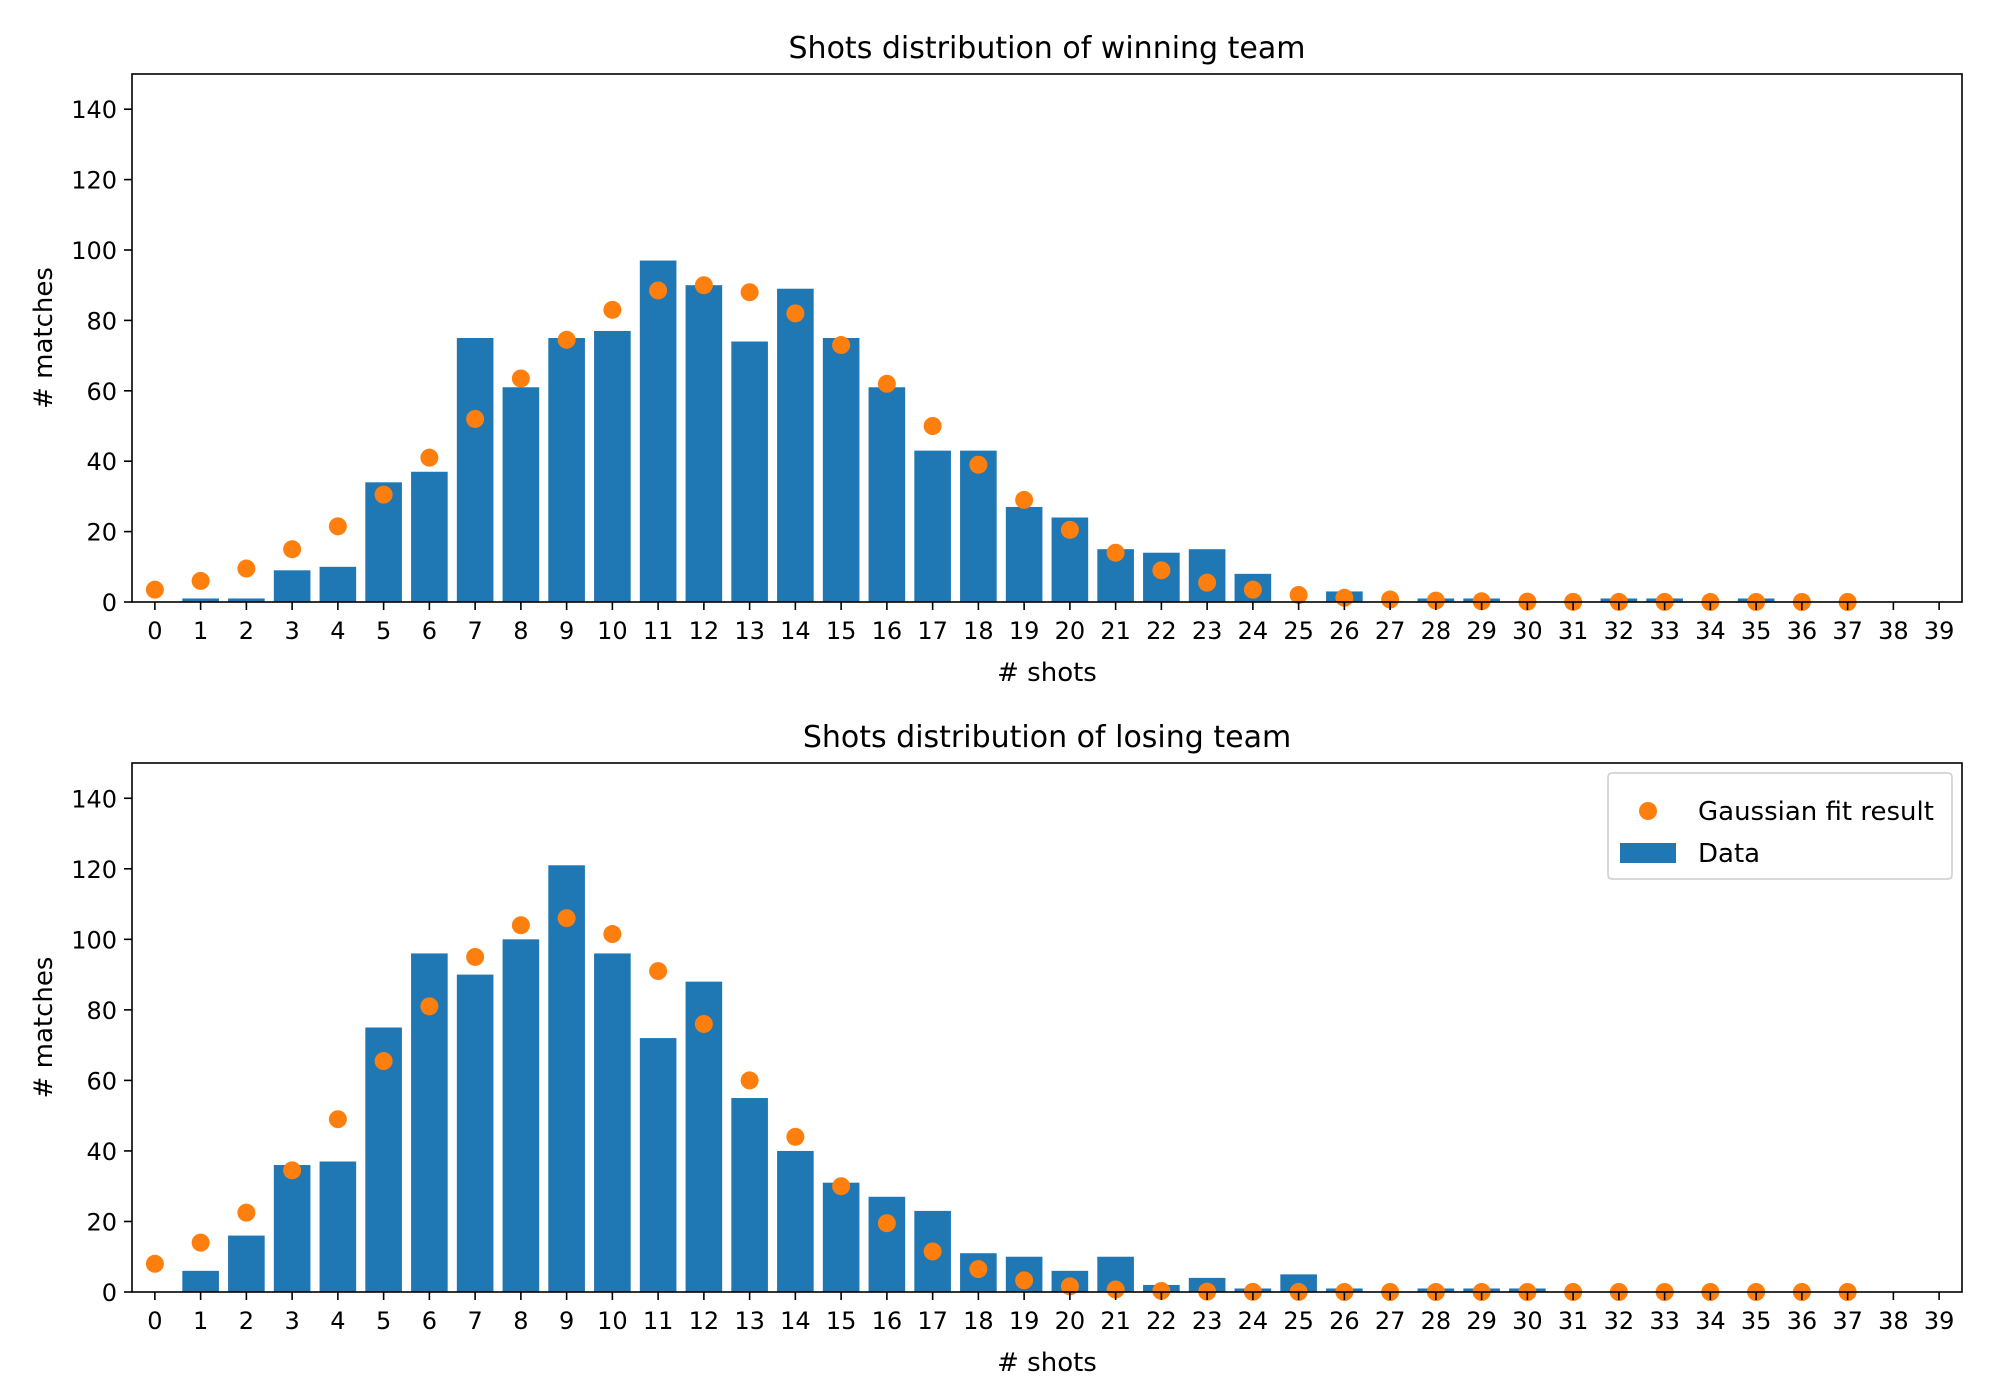  I want to click on x-tick-label: 31, so click(1573, 631).